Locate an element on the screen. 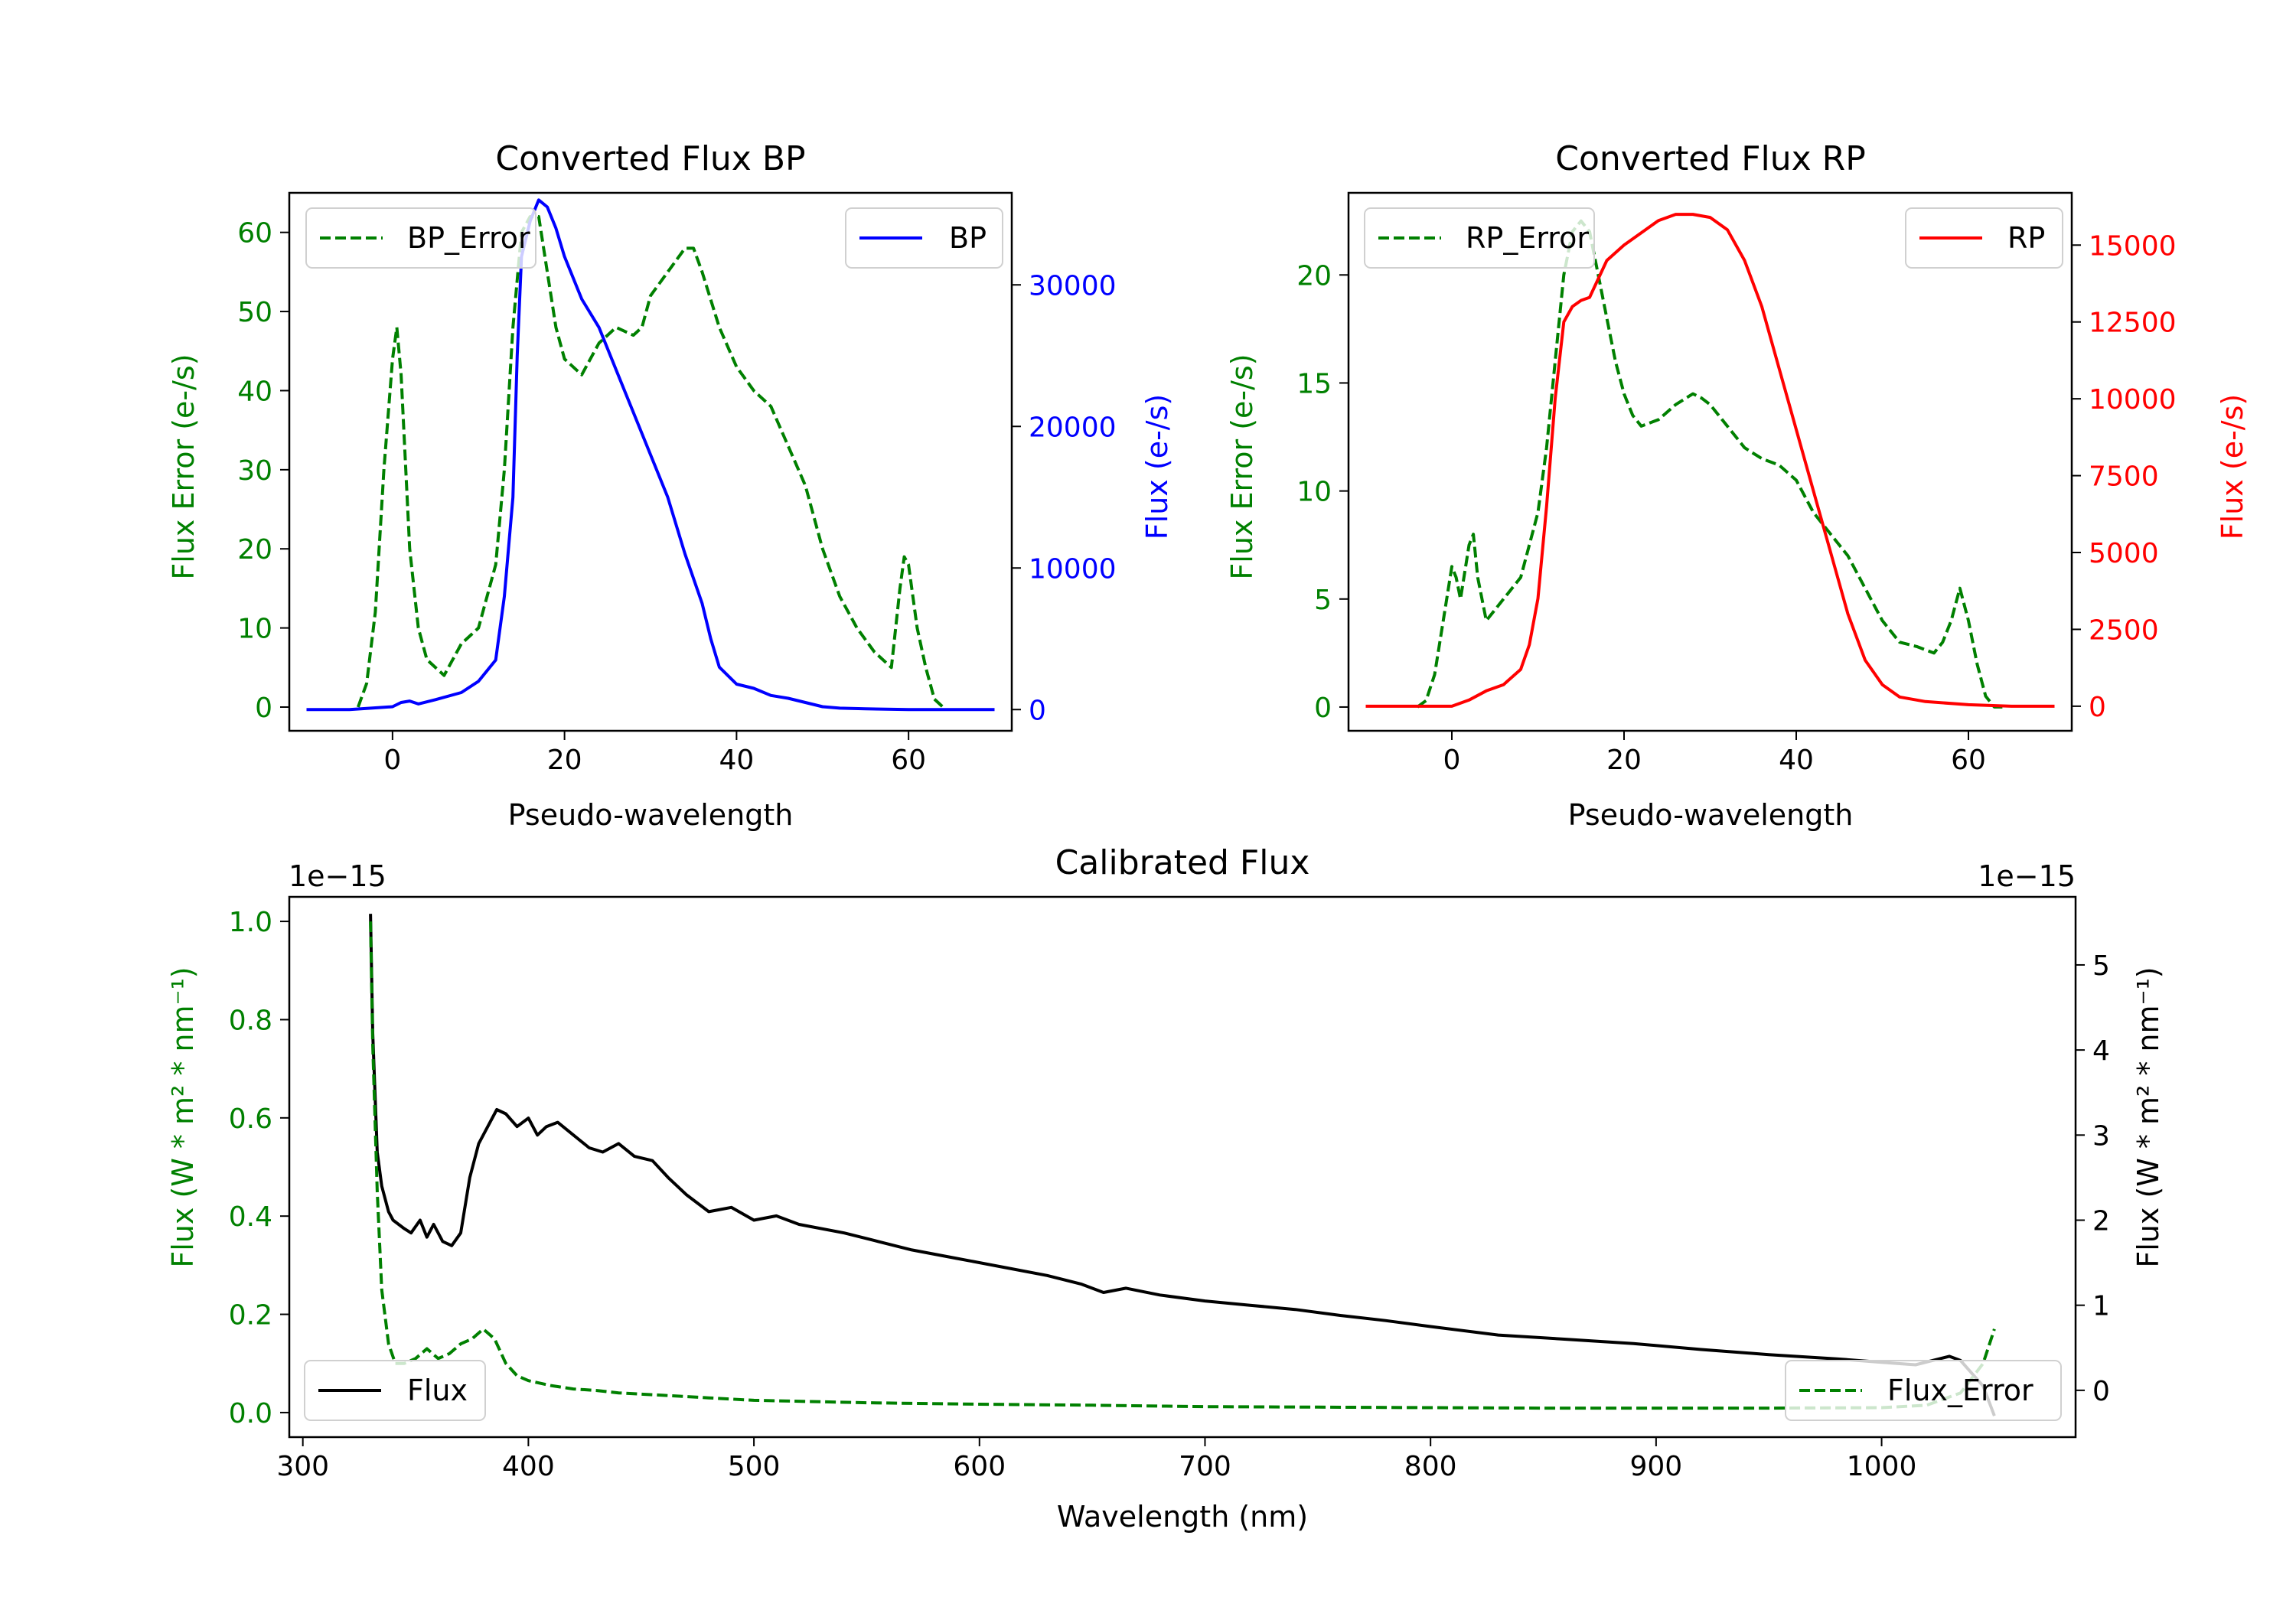 This screenshot has height=1607, width=2296. calibrated-xtick-label: 900 is located at coordinates (1656, 1466).